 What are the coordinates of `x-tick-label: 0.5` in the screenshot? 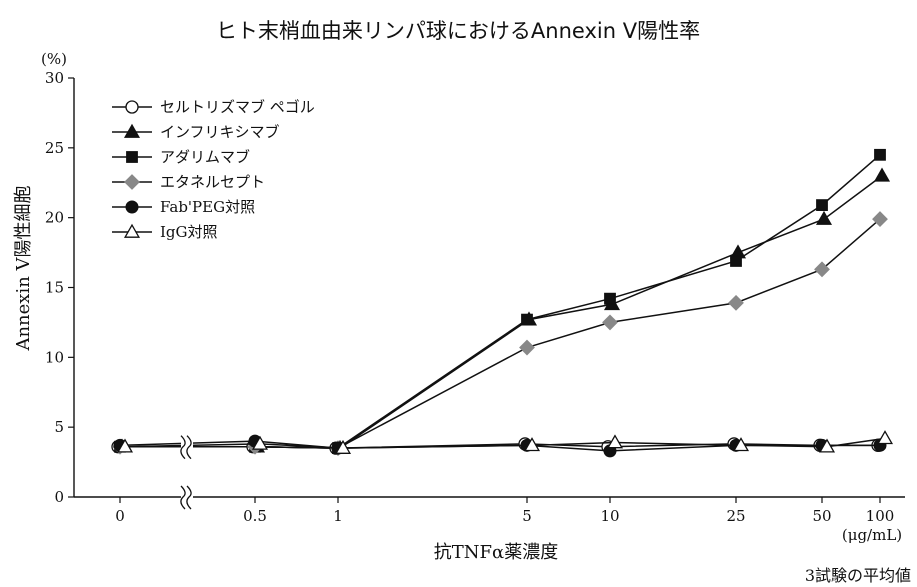 It's located at (255, 516).